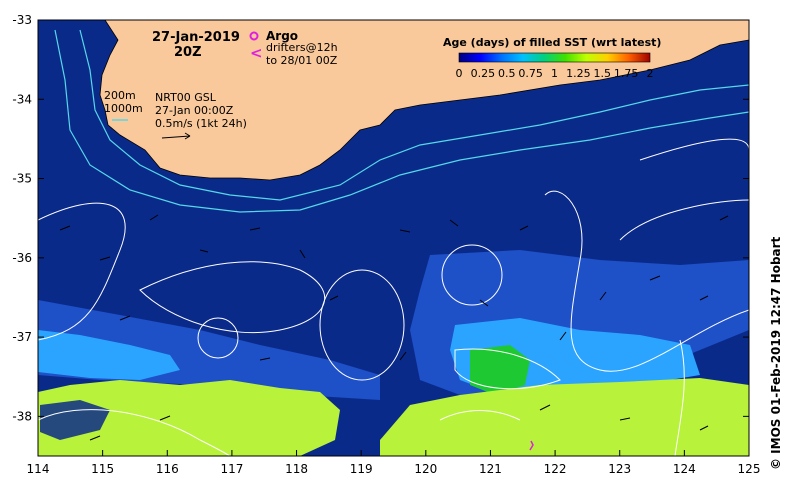  Describe the element at coordinates (22, 258) in the screenshot. I see `y-tick-label: -36` at that location.